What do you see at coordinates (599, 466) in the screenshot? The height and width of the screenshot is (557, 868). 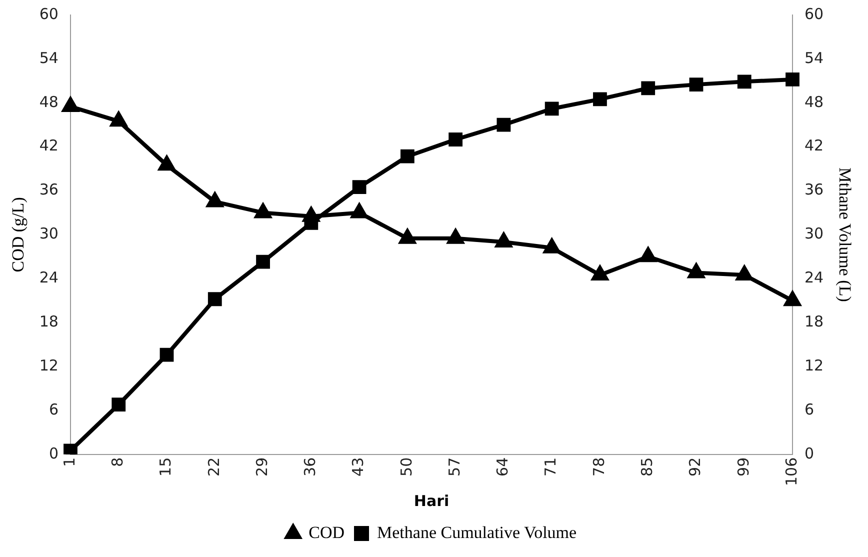 I see `x-tick-label: 78` at bounding box center [599, 466].